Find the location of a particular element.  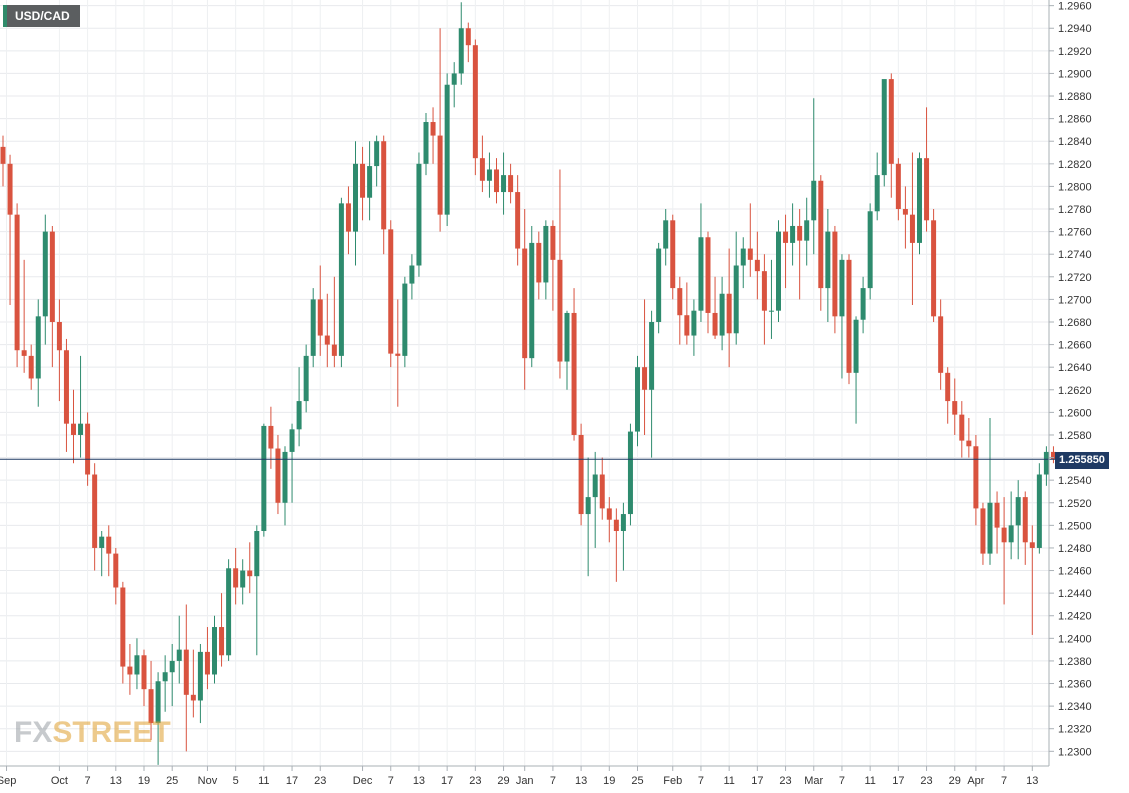

y-tick-label: 1.2760 is located at coordinates (1075, 233).